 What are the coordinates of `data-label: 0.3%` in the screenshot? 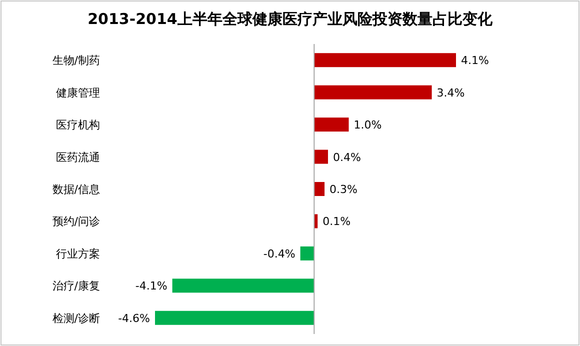 It's located at (344, 189).